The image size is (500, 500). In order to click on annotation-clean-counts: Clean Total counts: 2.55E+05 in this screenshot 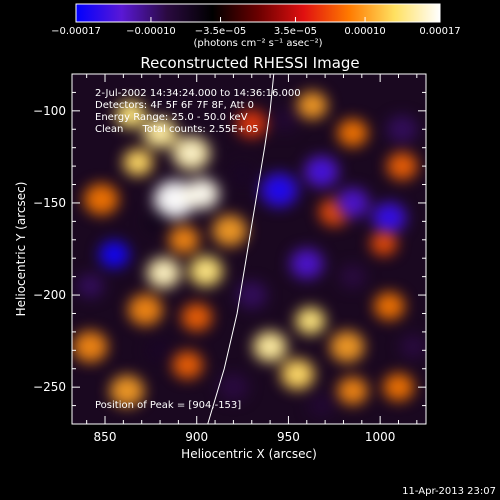, I will do `click(177, 129)`.